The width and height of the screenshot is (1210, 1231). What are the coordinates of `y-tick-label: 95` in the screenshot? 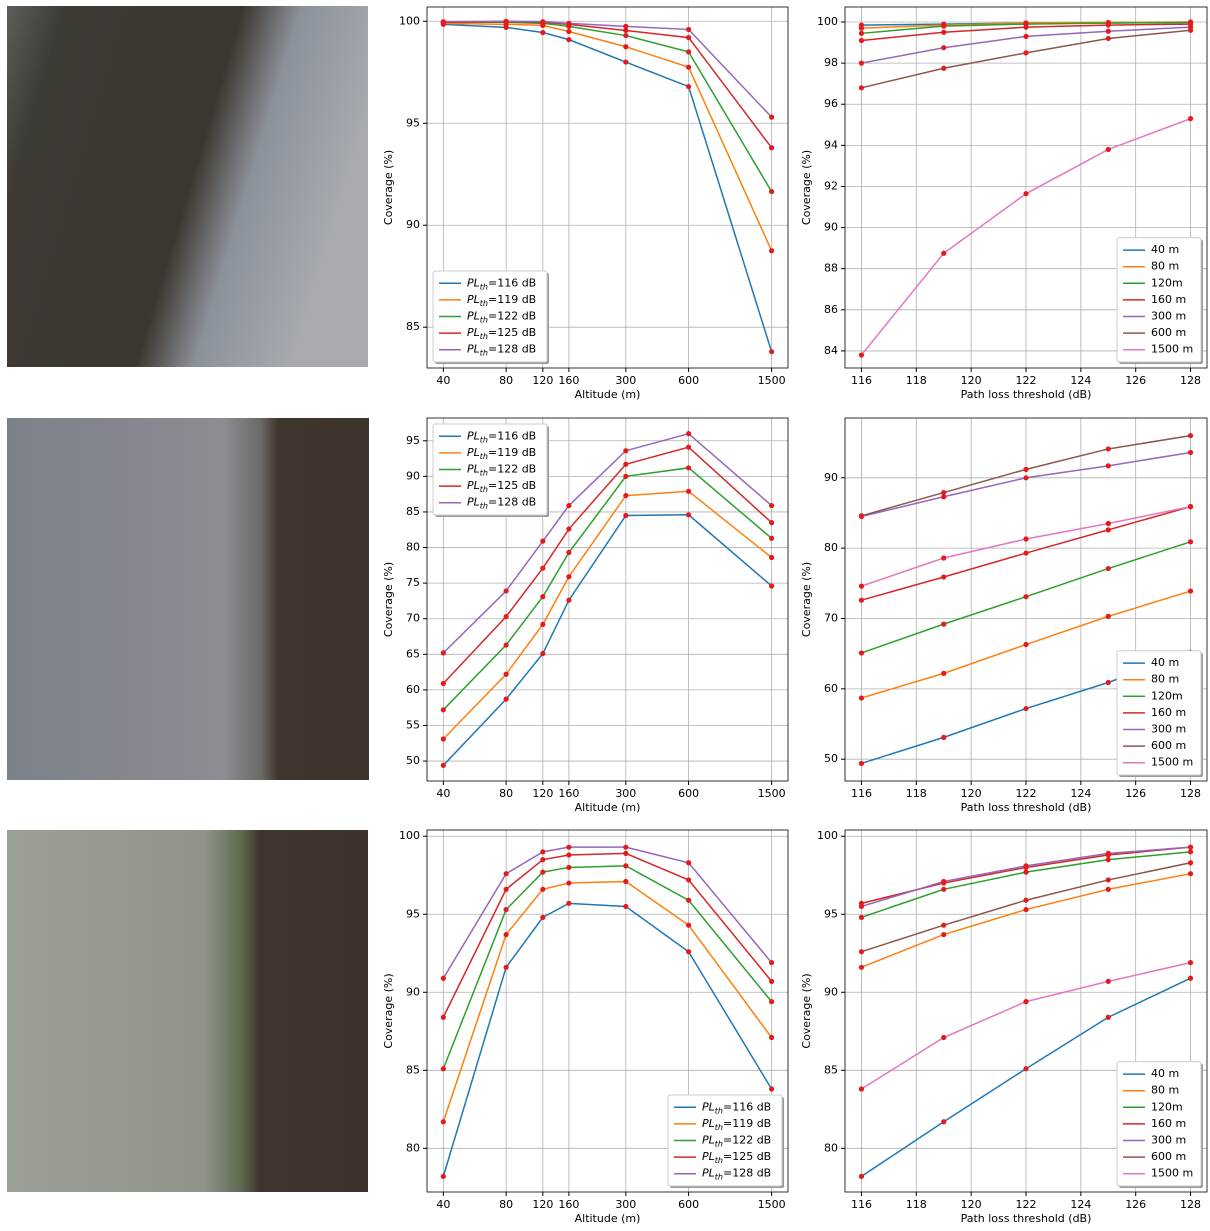 It's located at (413, 440).